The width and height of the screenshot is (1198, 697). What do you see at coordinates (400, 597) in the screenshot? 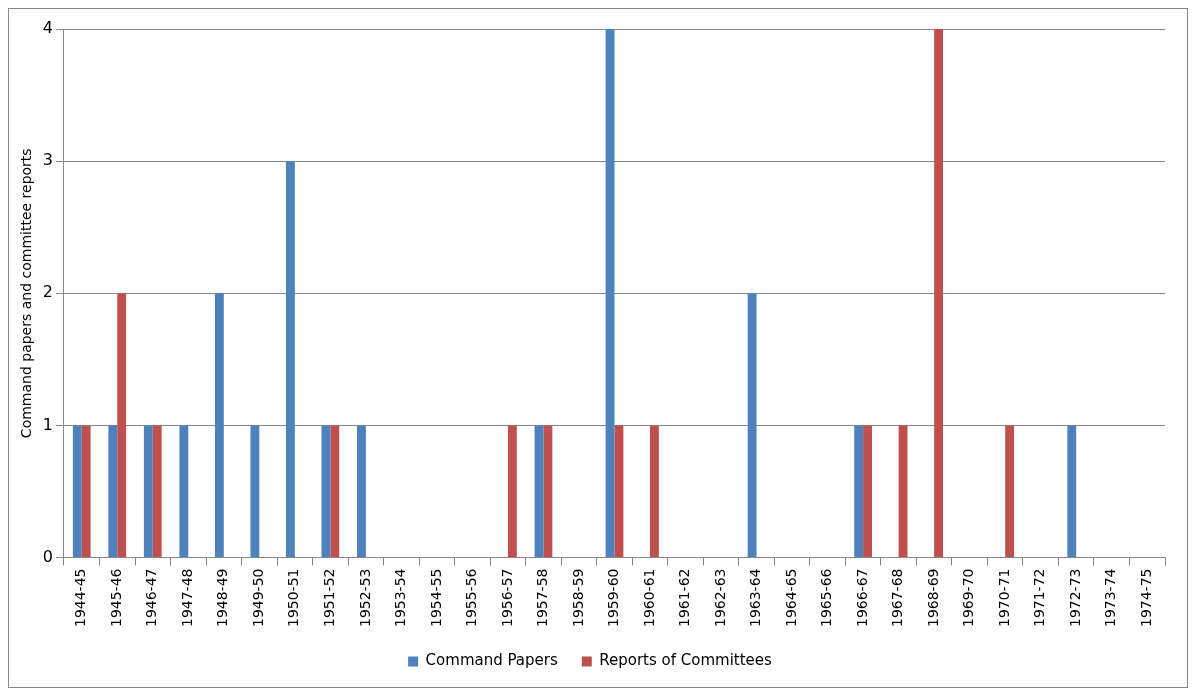
I see `x-tick-label: 1953-54` at bounding box center [400, 597].